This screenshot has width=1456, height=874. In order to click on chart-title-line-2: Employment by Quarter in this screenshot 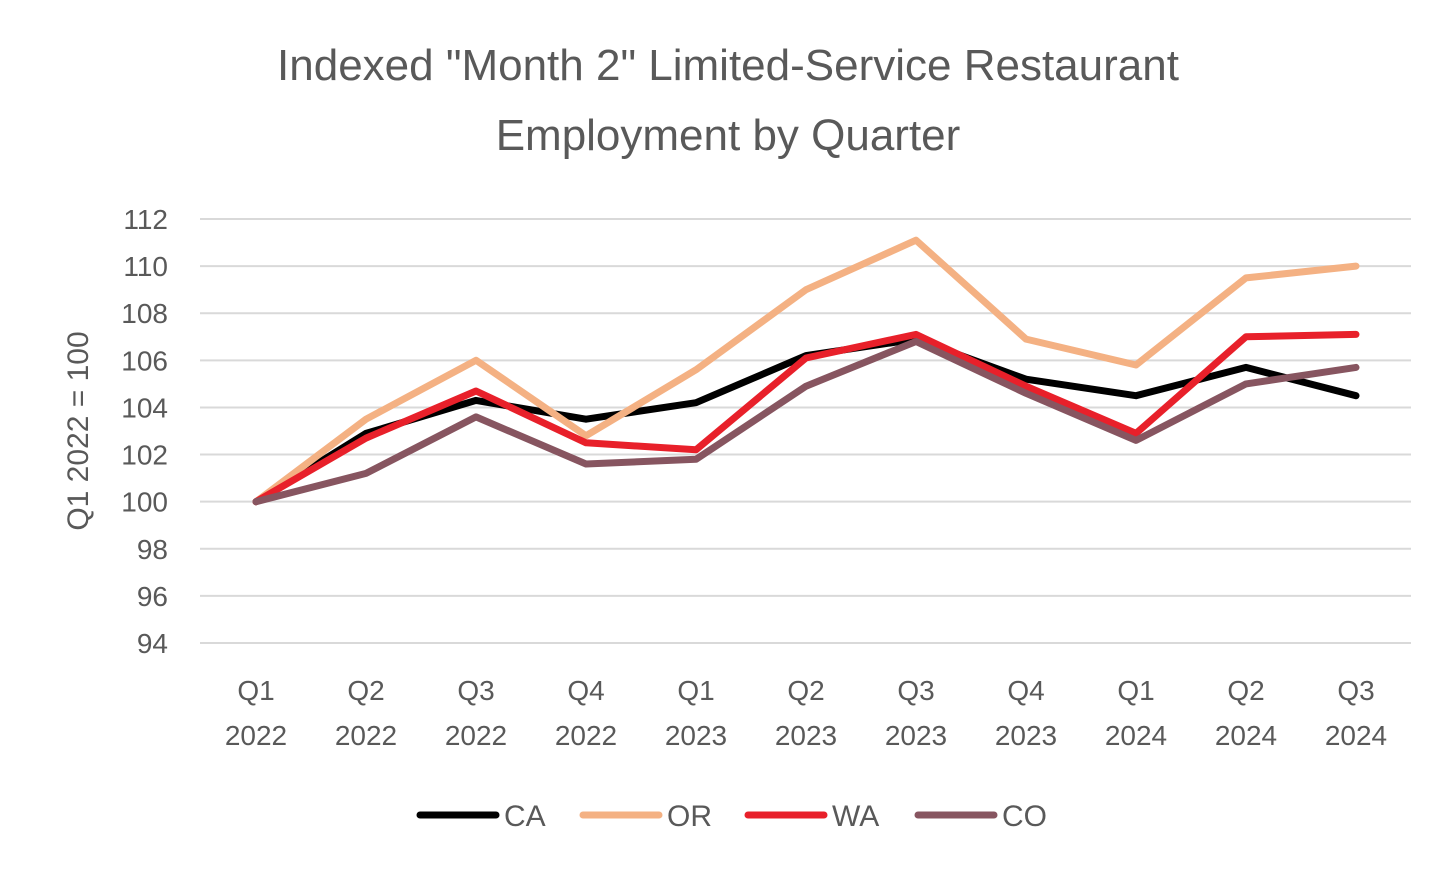, I will do `click(728, 135)`.